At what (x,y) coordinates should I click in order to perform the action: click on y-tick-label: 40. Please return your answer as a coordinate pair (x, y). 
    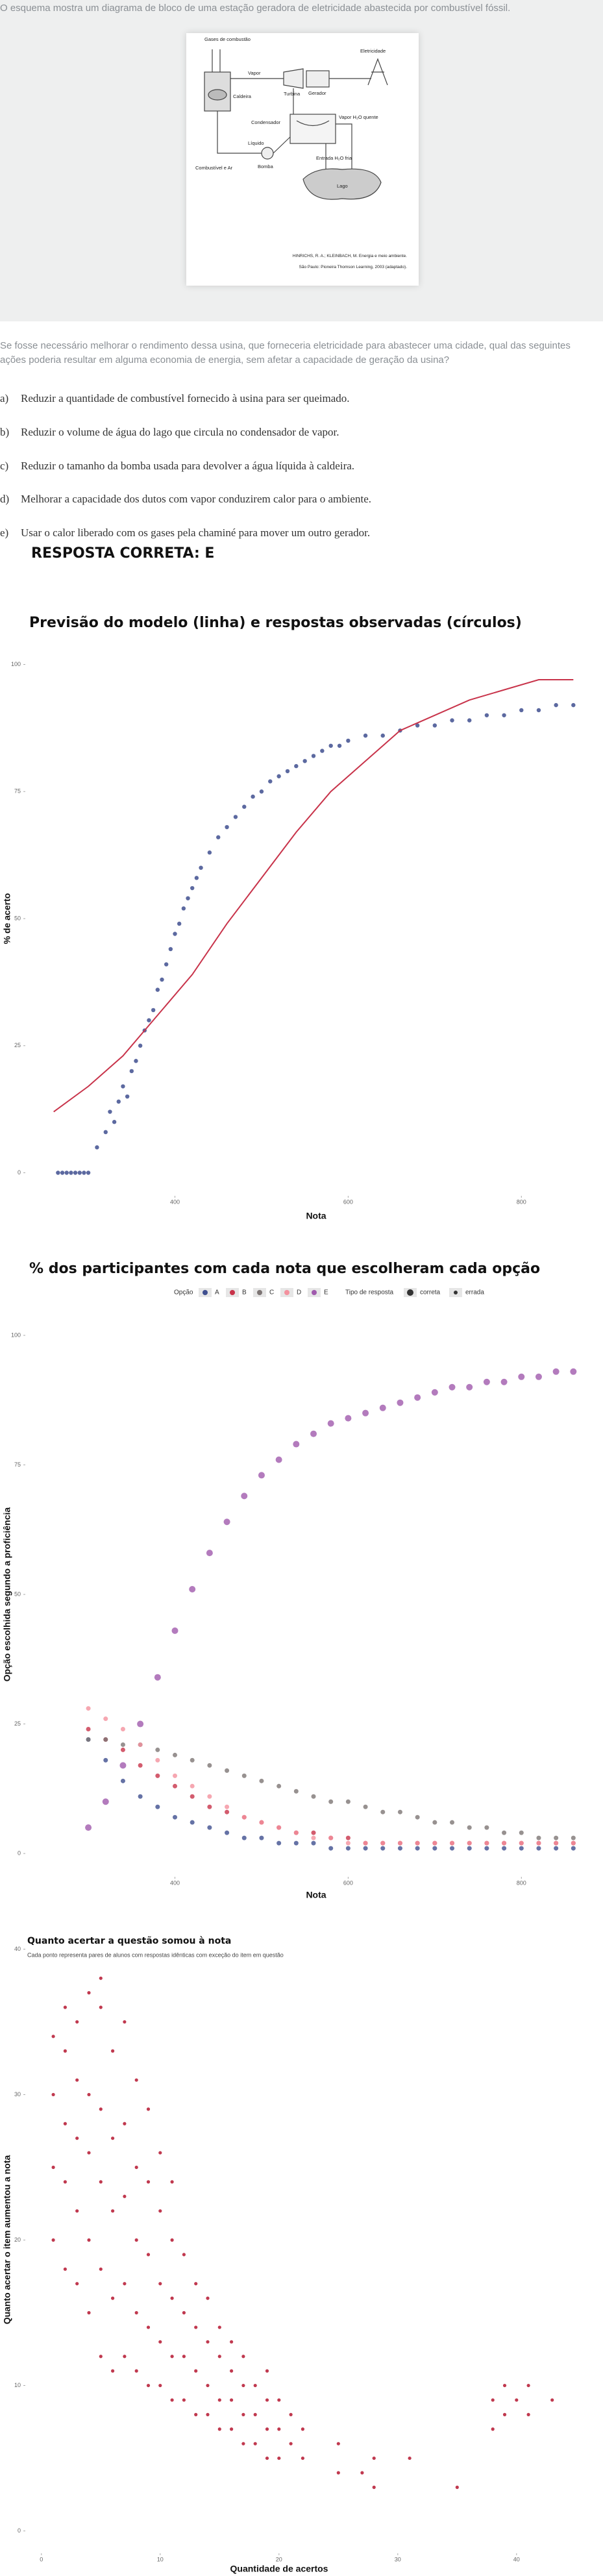
    Looking at the image, I should click on (17, 1949).